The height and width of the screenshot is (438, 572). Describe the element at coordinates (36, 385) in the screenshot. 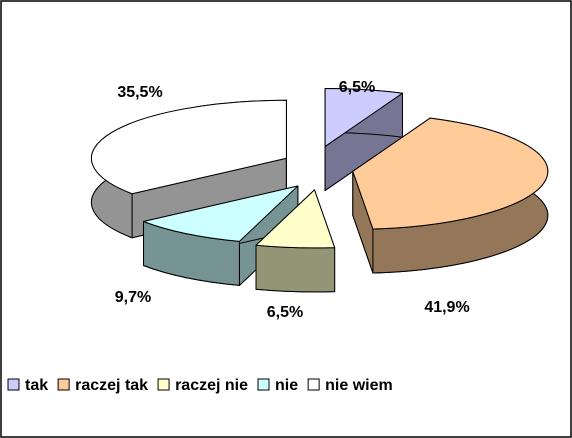

I see `legend-label: tak` at that location.